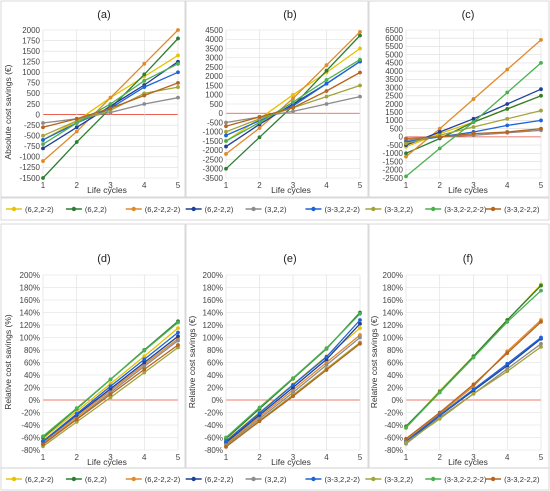  What do you see at coordinates (213, 178) in the screenshot?
I see `y-tick-label: -3500` at bounding box center [213, 178].